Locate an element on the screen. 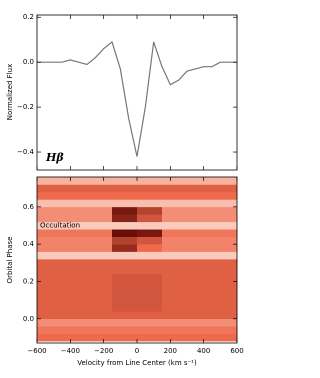 Image resolution: width=320 pixels, height=378 pixels. y-tick-label: 0.0 is located at coordinates (28, 62).